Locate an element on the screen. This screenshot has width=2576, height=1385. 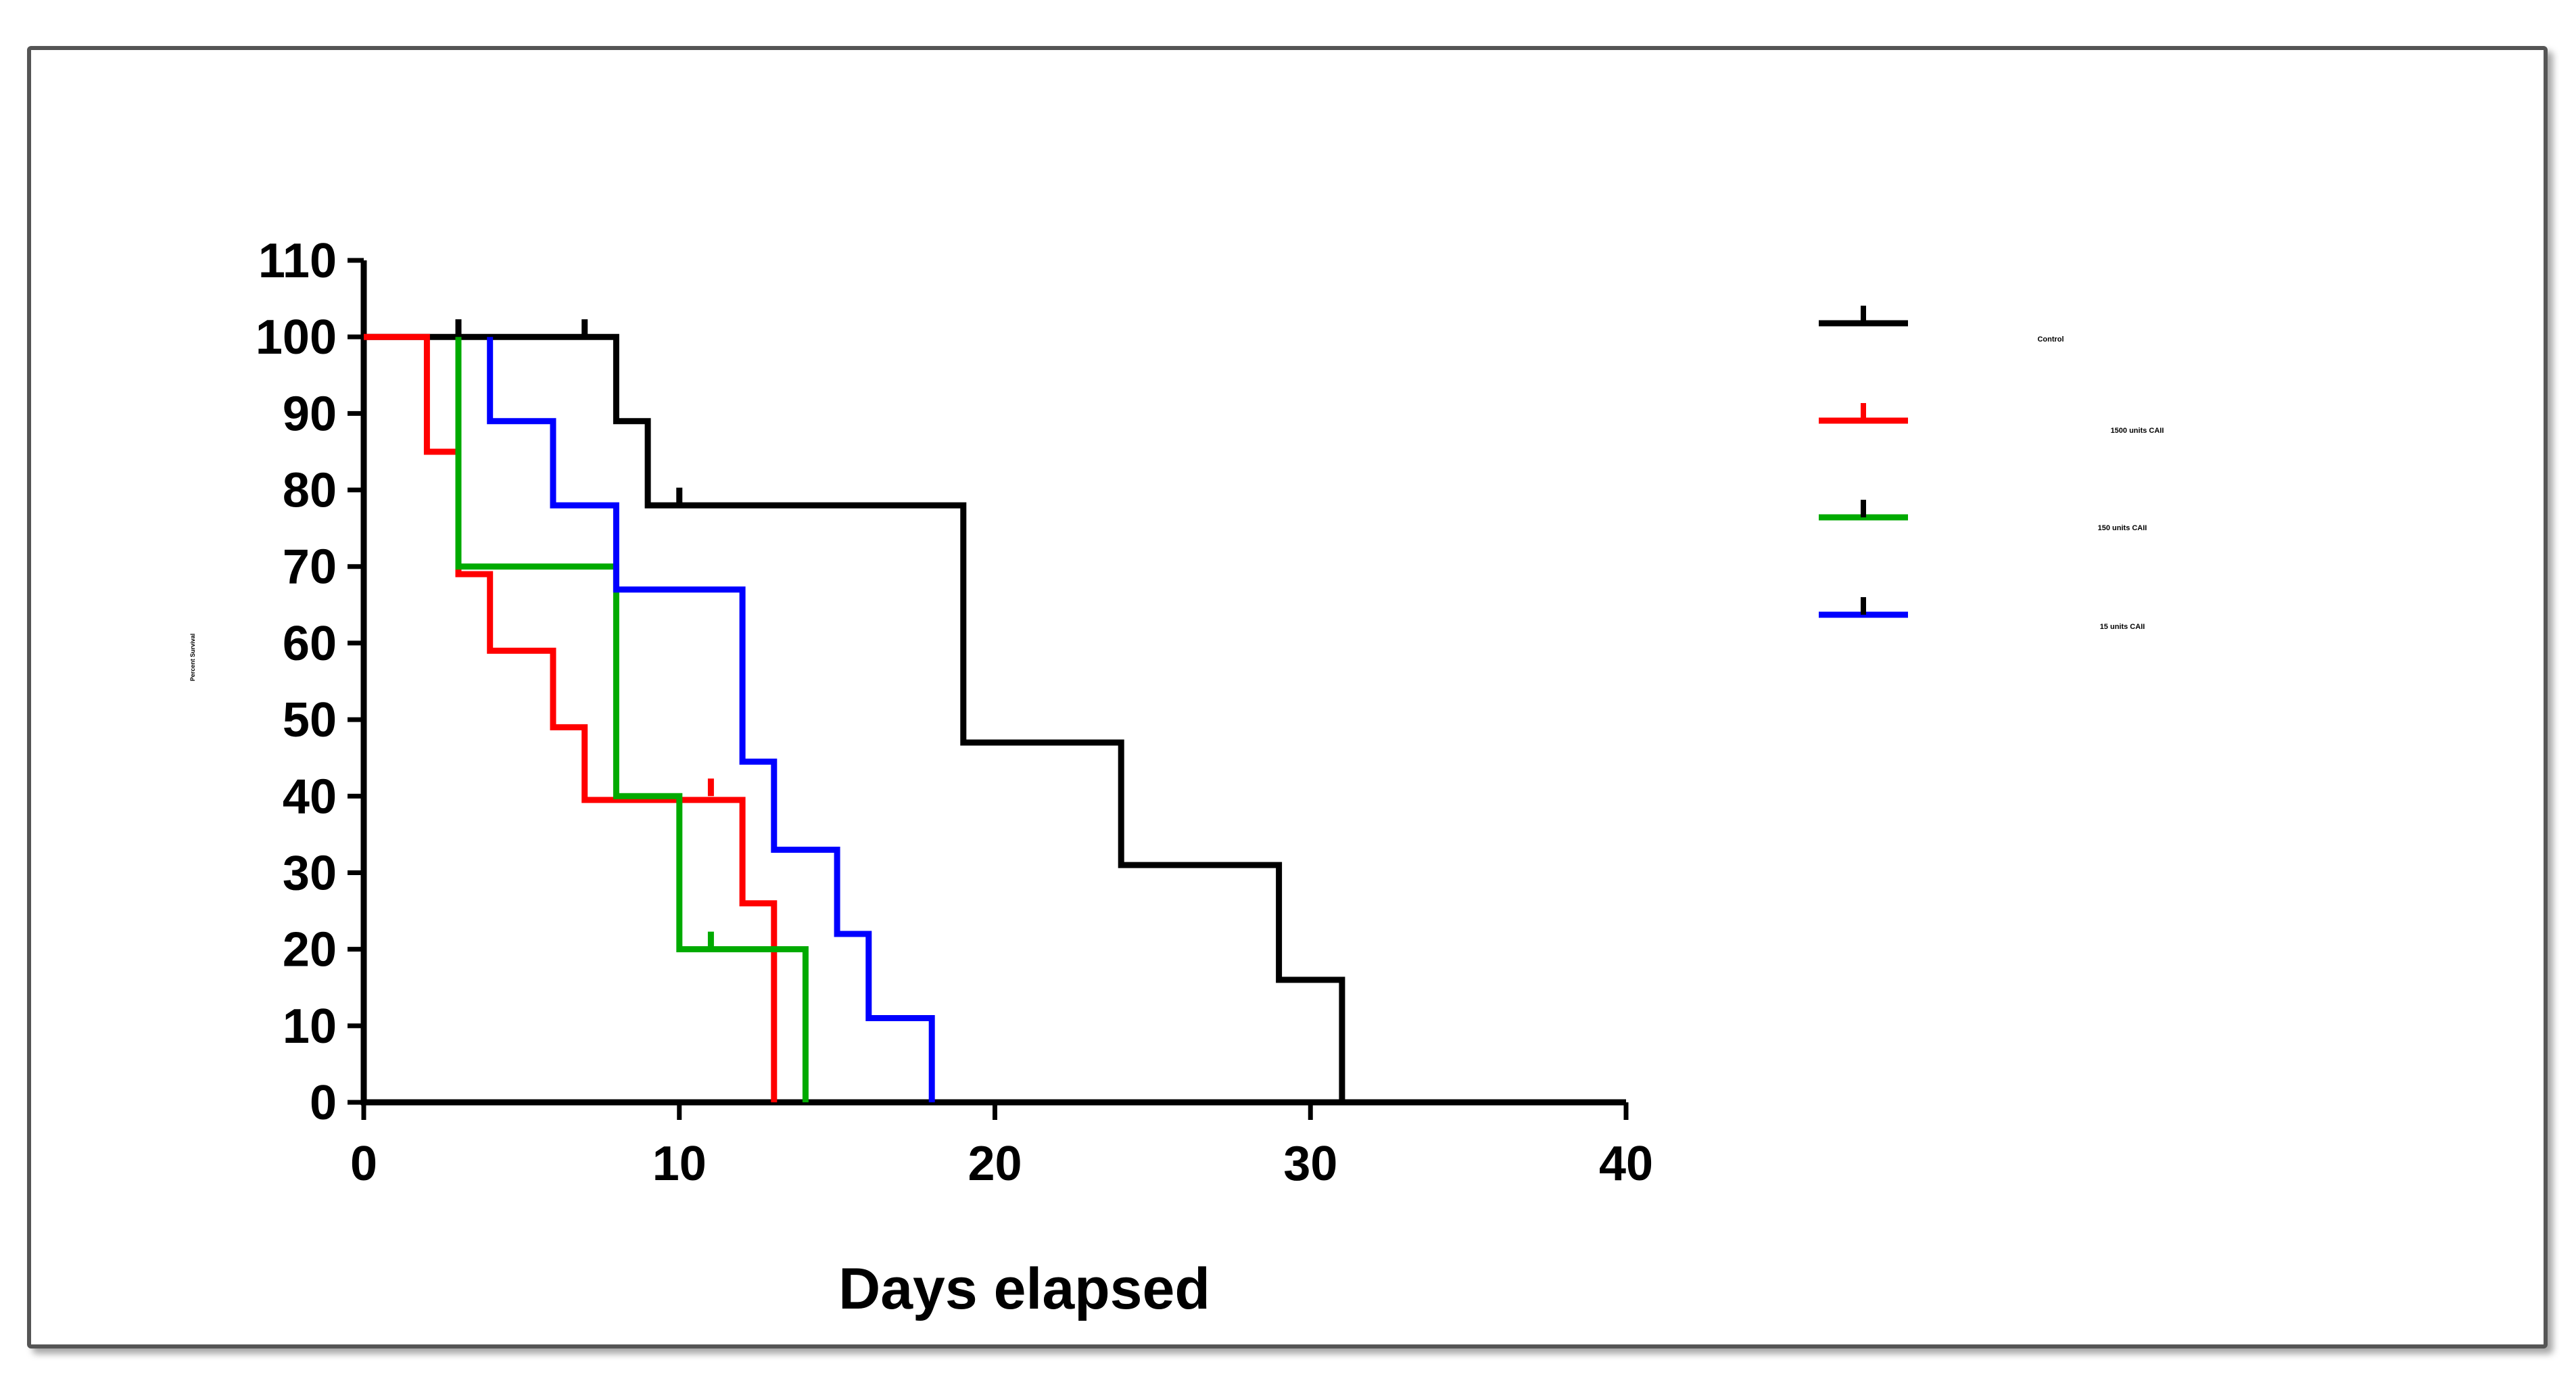
x-tick-label: 0 is located at coordinates (363, 1164).